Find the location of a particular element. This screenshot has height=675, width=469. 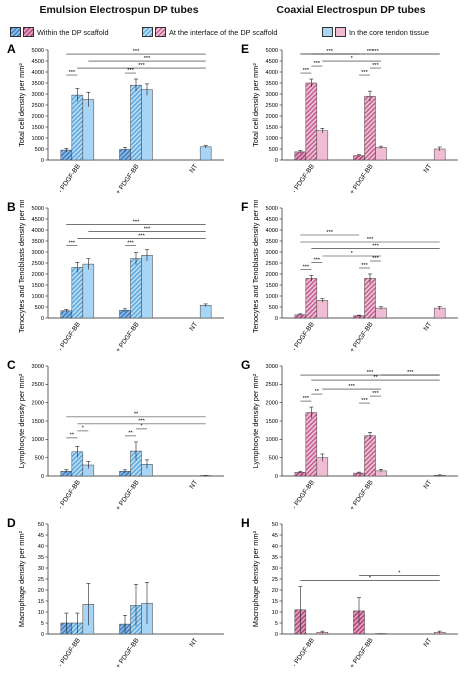

panel-letter: D is located at coordinates (11, 523).